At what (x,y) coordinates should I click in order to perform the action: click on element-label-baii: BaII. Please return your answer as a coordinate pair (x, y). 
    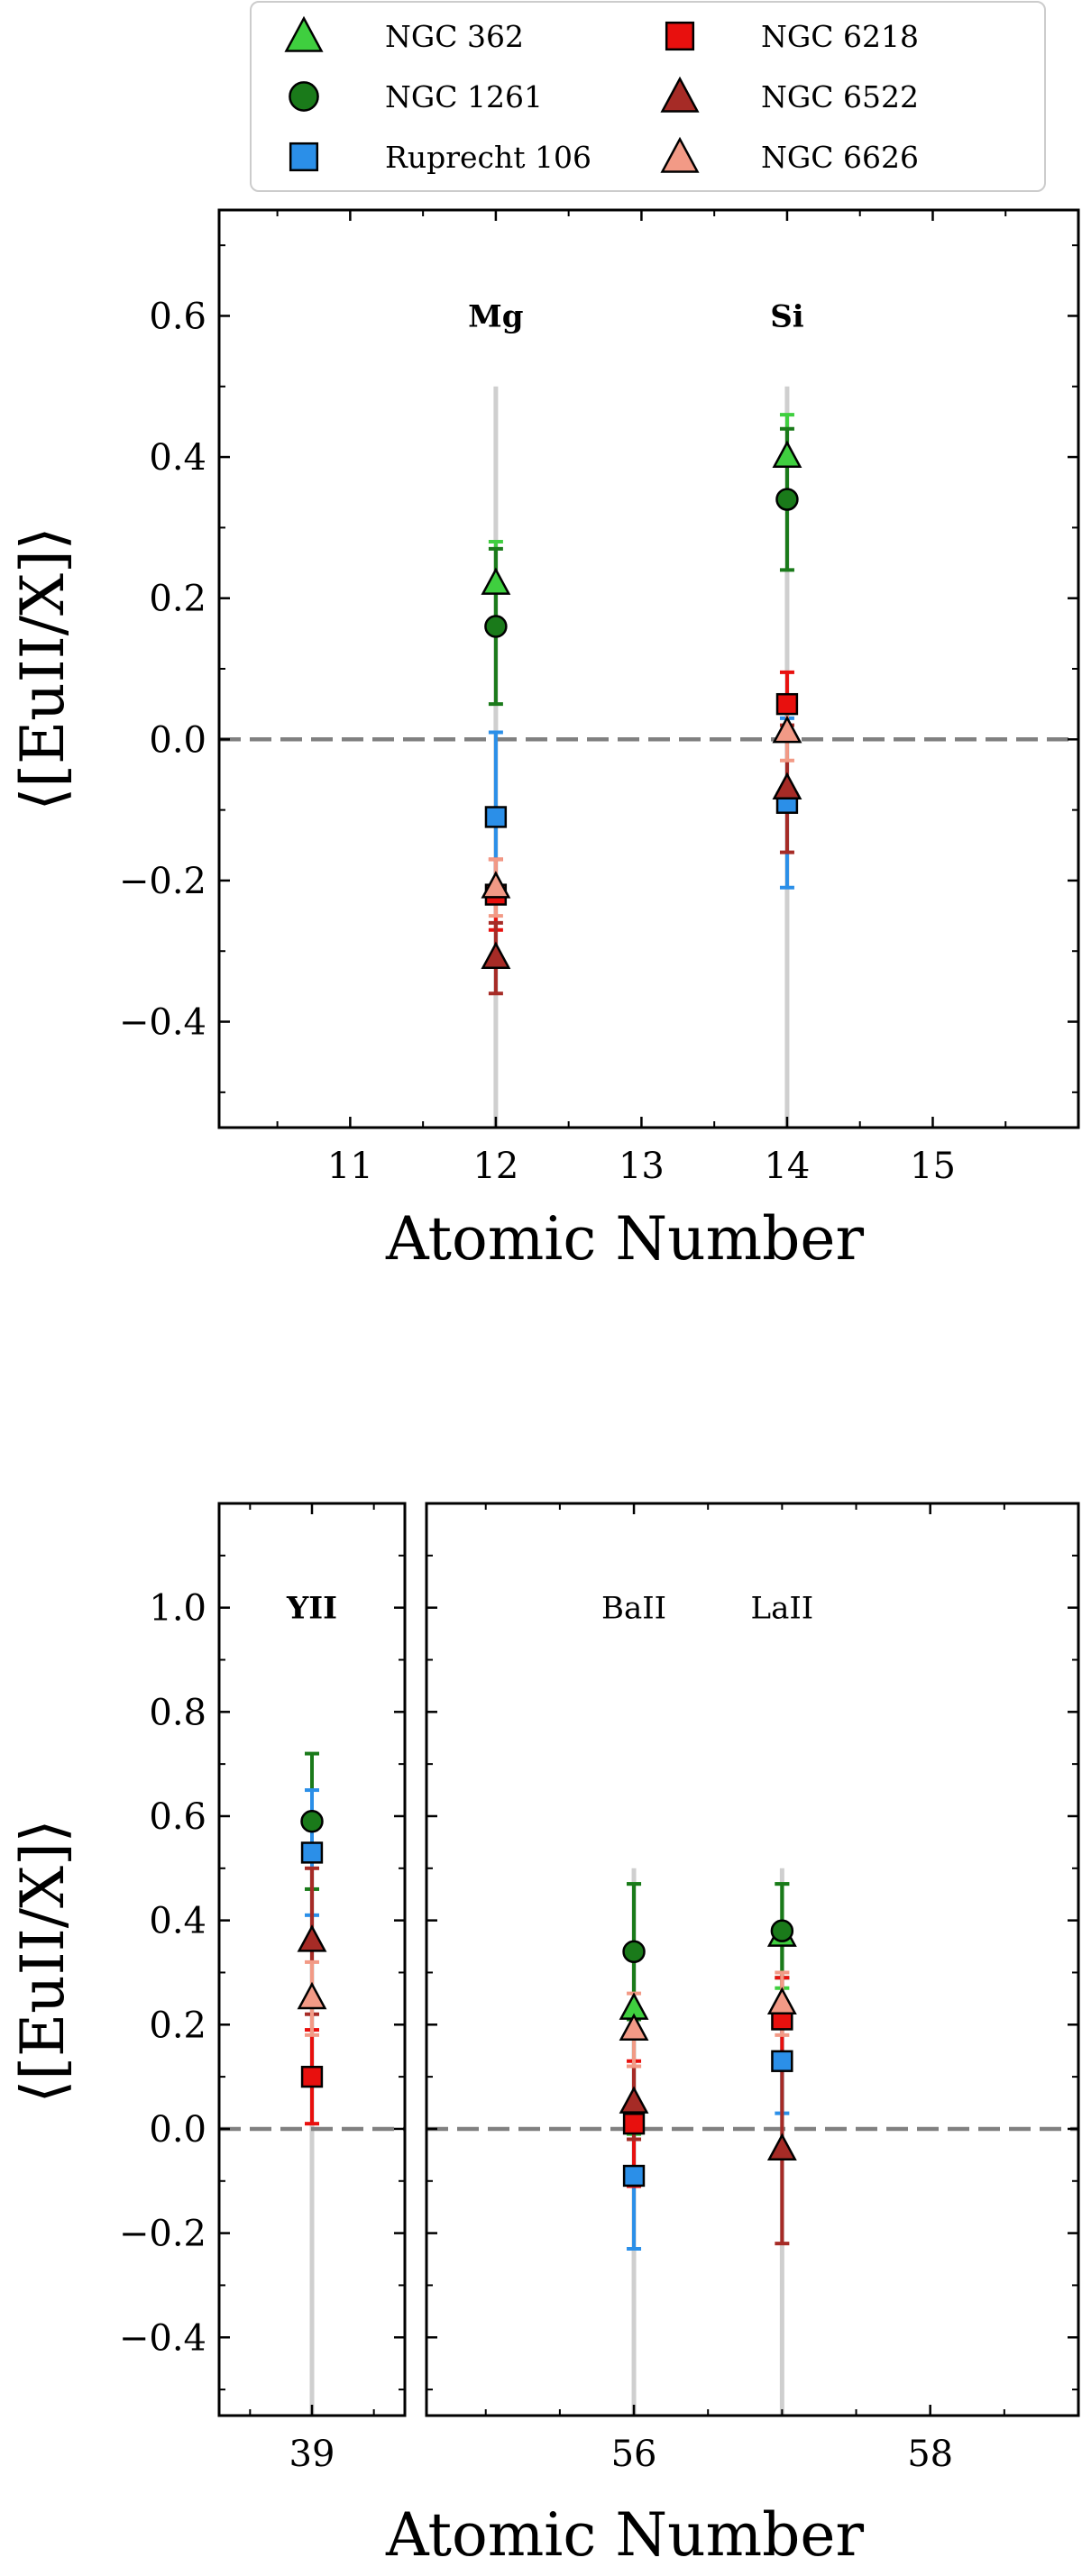
    Looking at the image, I should click on (633, 1609).